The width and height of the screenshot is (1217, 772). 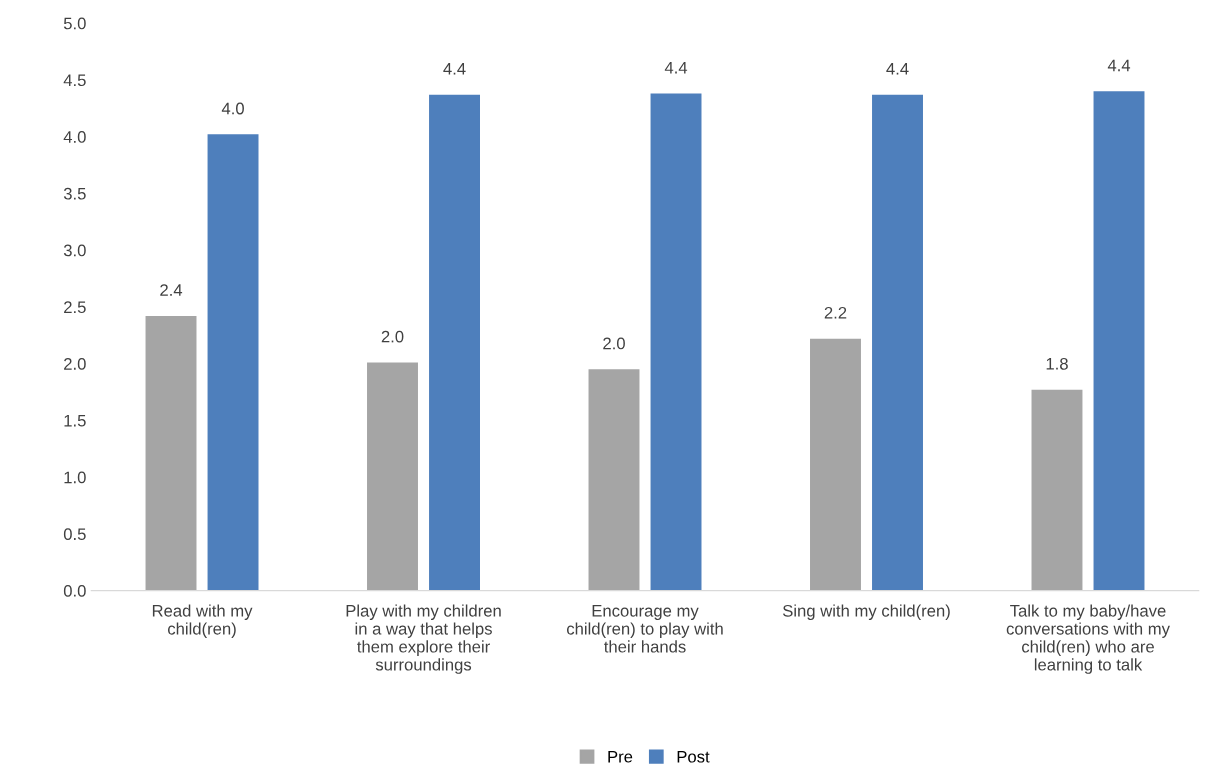 I want to click on x-tick-label: Read with my child(ren), so click(x=202, y=621).